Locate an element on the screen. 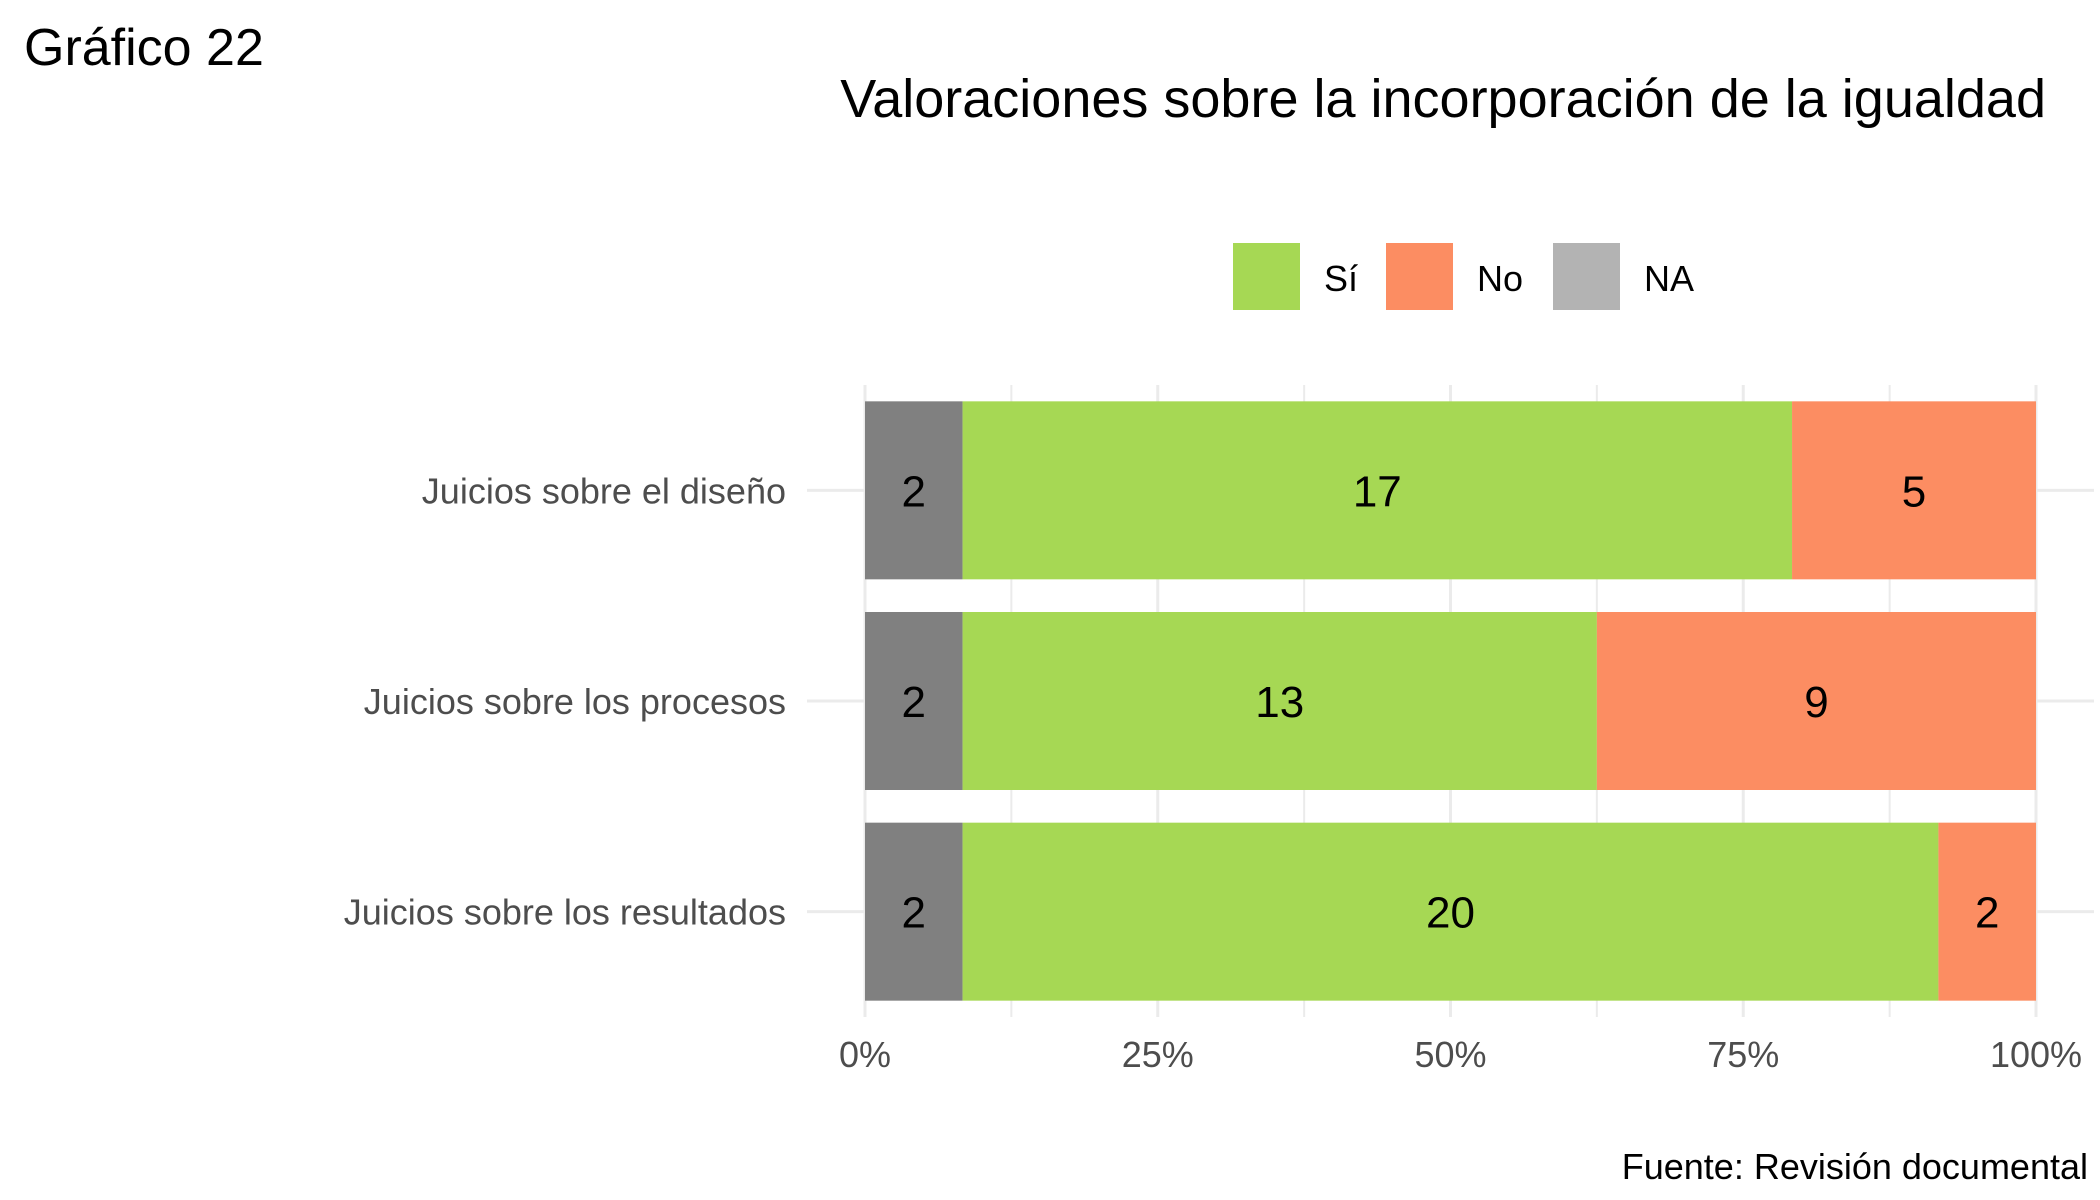 This screenshot has width=2100, height=1200. data-label-si: 13 is located at coordinates (1279, 702).